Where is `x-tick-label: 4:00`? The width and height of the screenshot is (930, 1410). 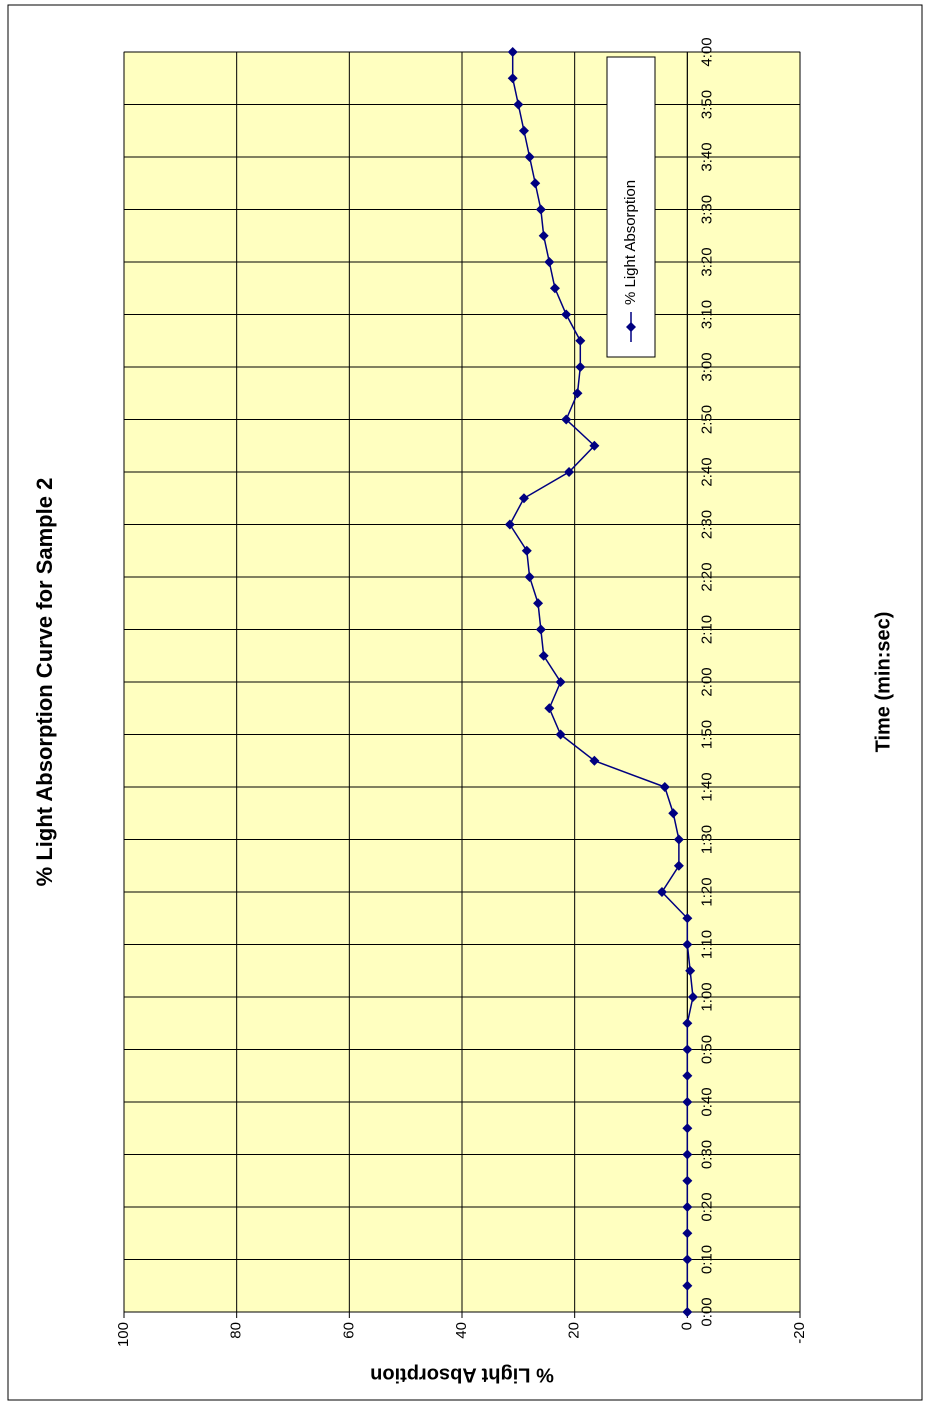 x-tick-label: 4:00 is located at coordinates (706, 51).